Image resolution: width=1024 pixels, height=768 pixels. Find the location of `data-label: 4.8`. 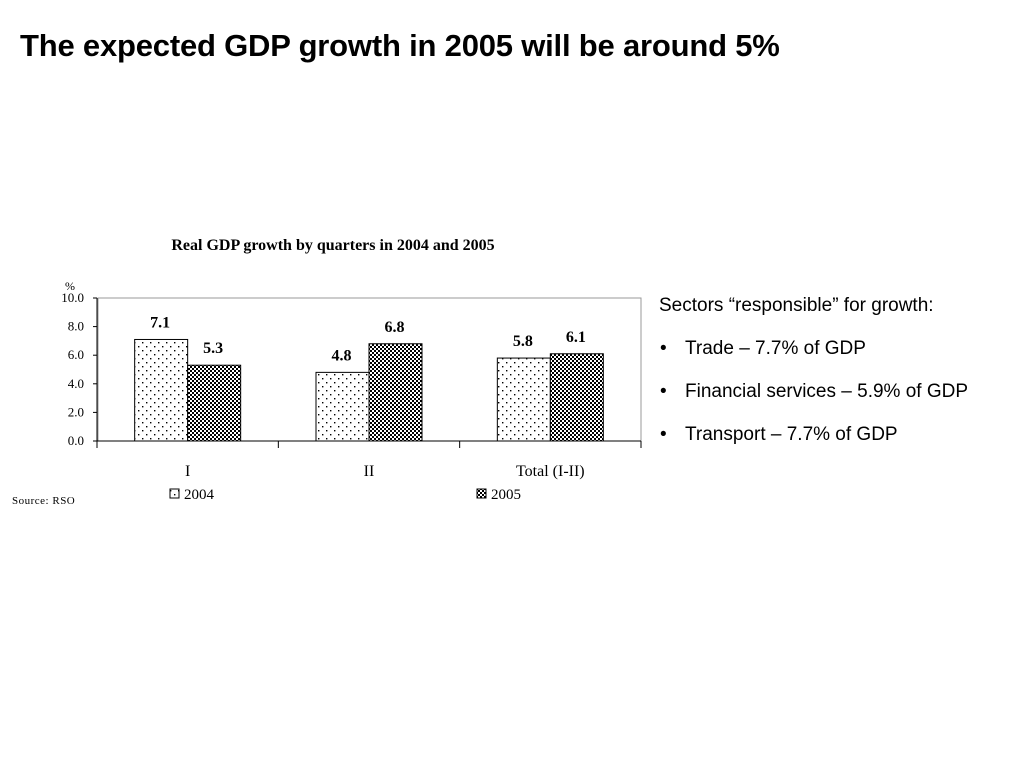

data-label: 4.8 is located at coordinates (342, 355).